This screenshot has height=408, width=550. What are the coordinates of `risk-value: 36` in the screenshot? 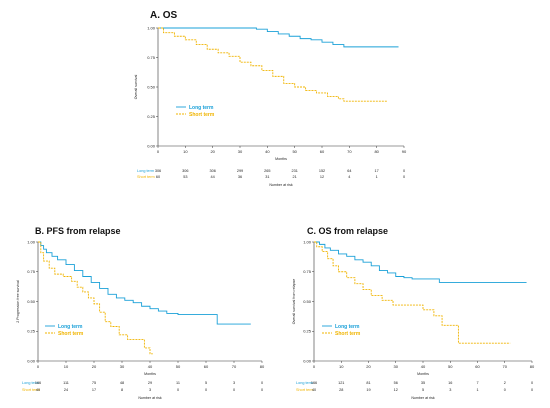 It's located at (240, 177).